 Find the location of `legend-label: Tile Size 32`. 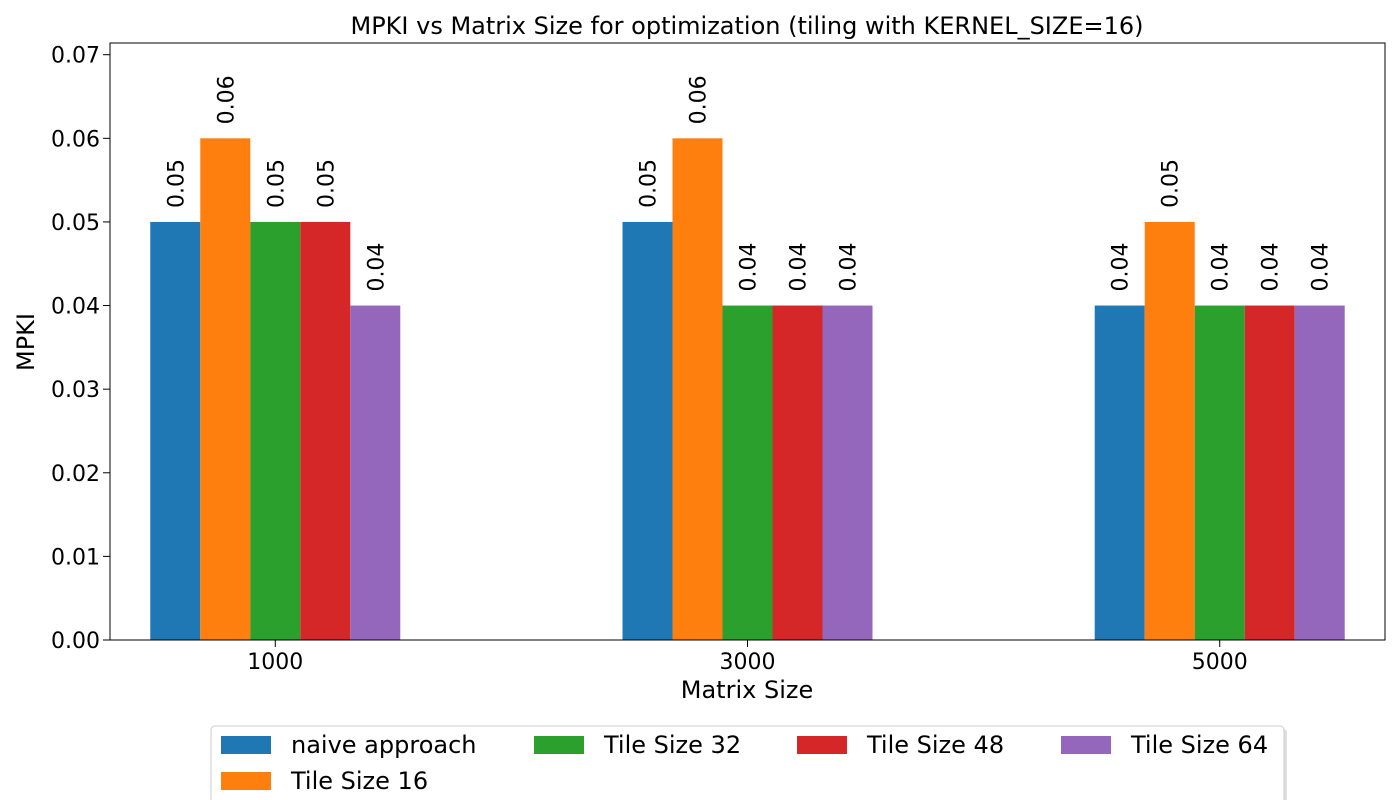

legend-label: Tile Size 32 is located at coordinates (672, 745).